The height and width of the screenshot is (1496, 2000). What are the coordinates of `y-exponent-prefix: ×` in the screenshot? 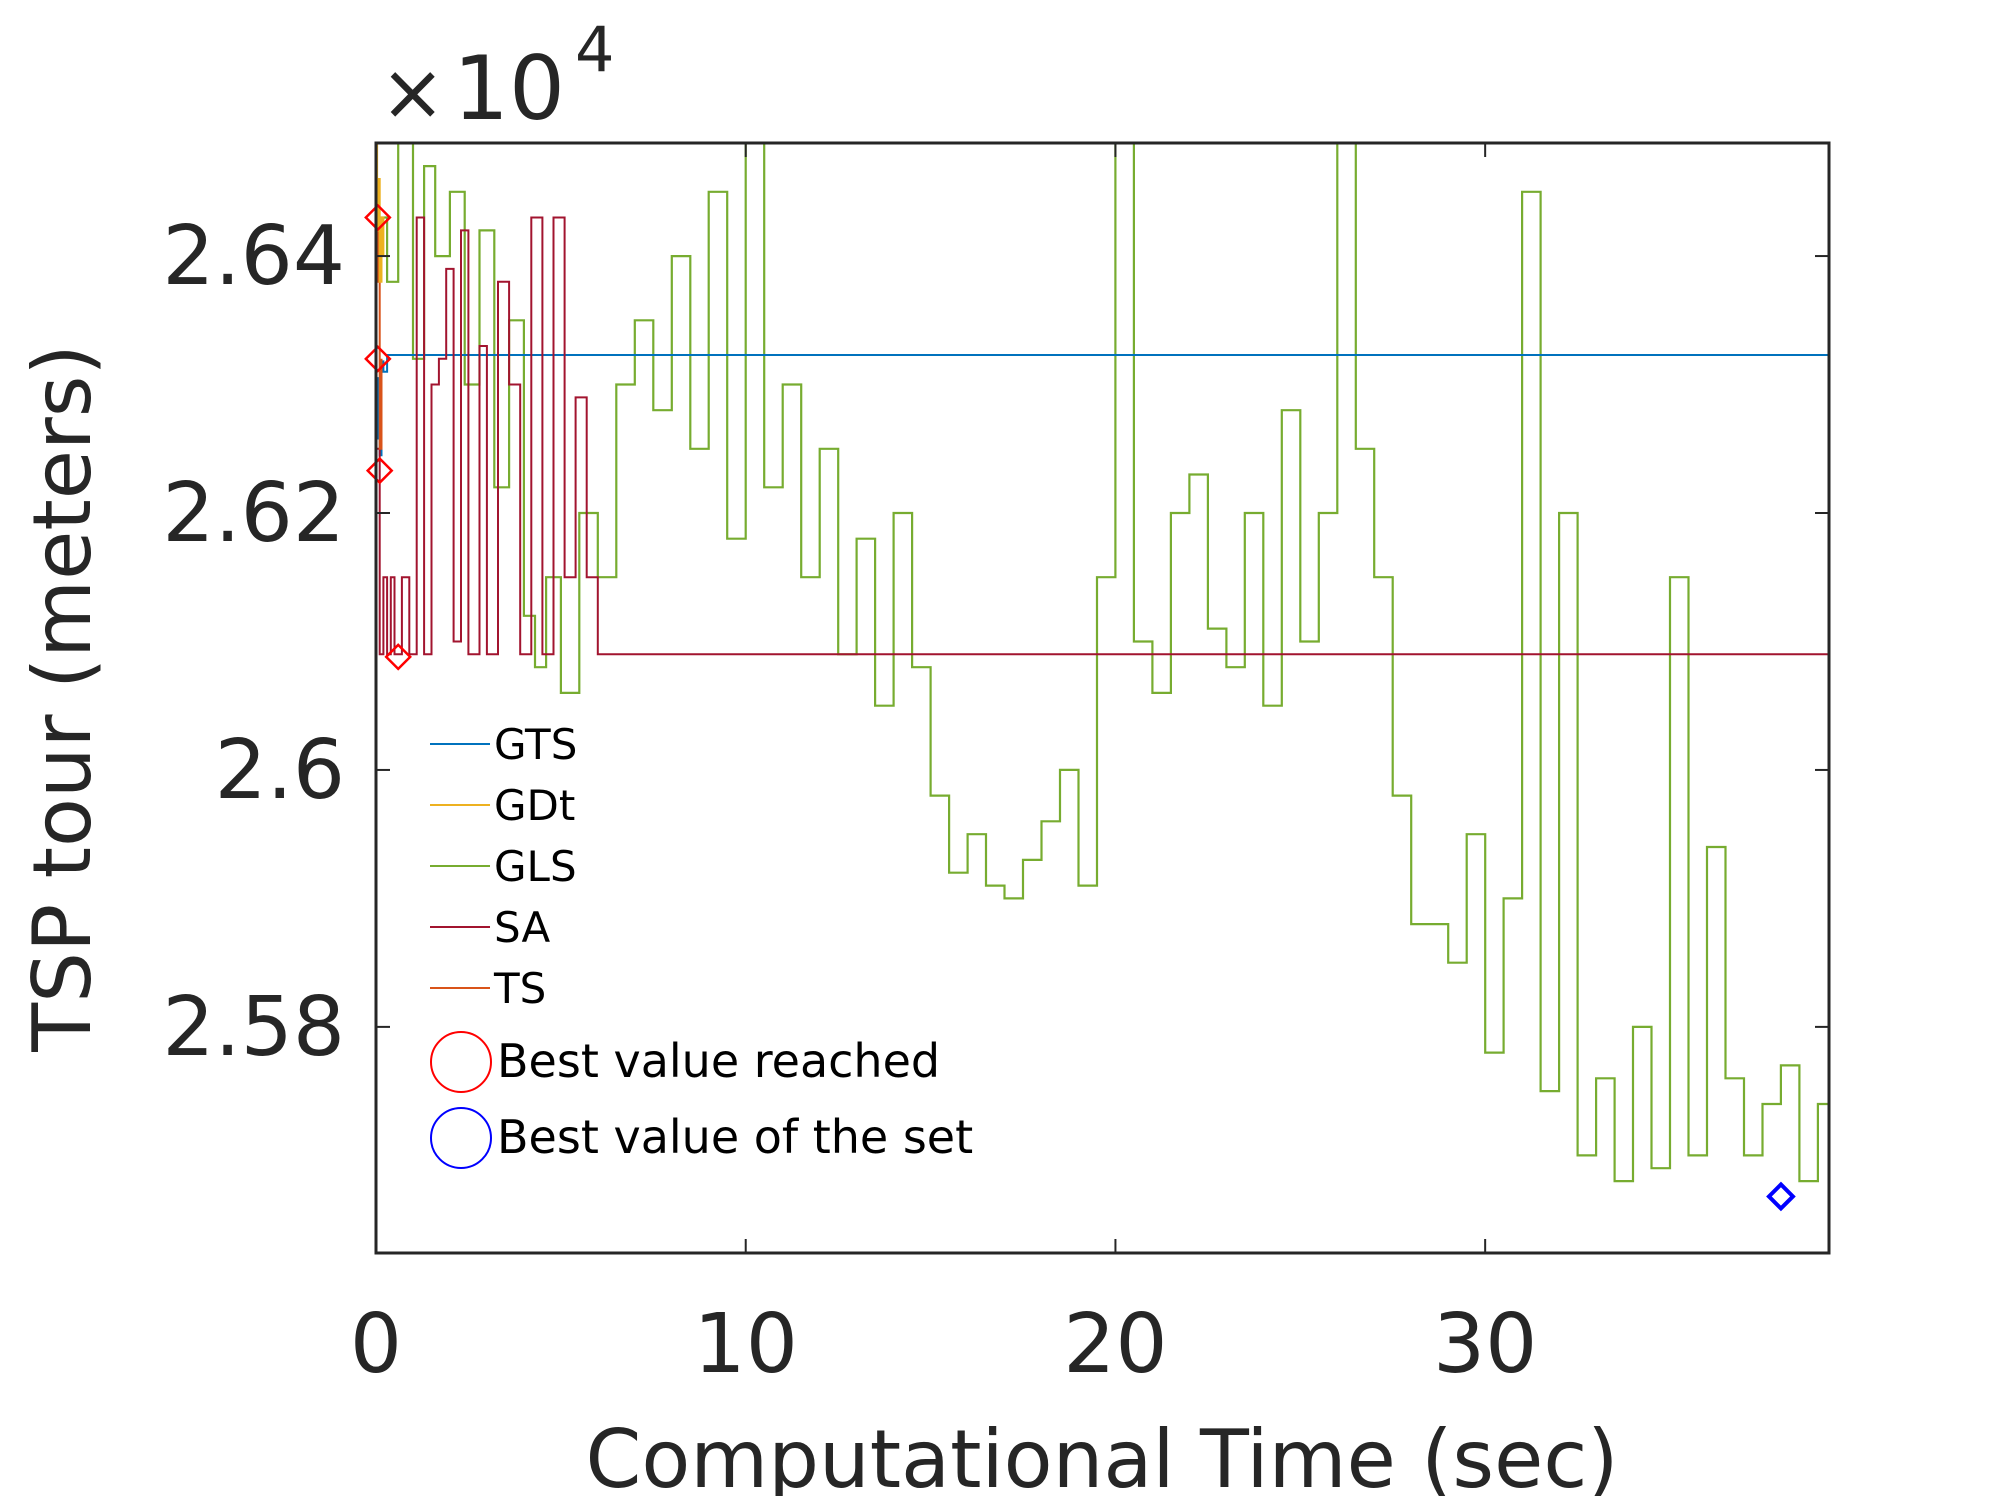 It's located at (412, 93).